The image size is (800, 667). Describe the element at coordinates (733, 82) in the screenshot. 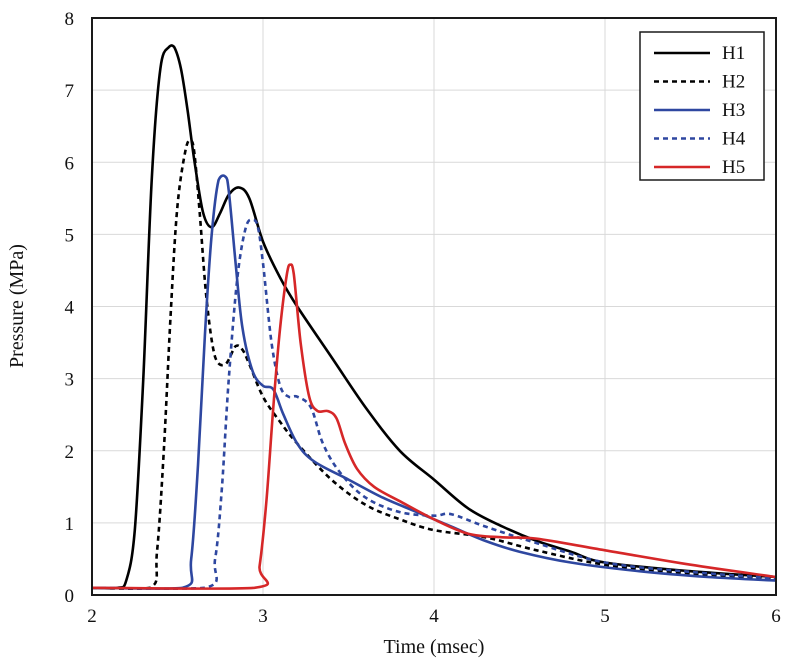

I see `legend-label-h2: H2` at that location.